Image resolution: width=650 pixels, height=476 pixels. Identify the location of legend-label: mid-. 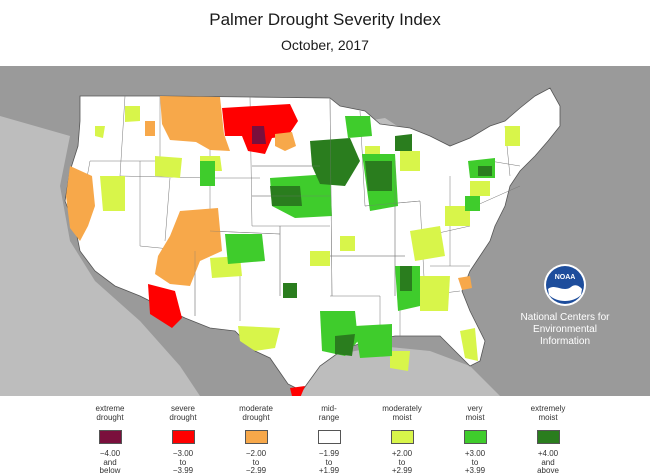
(329, 408).